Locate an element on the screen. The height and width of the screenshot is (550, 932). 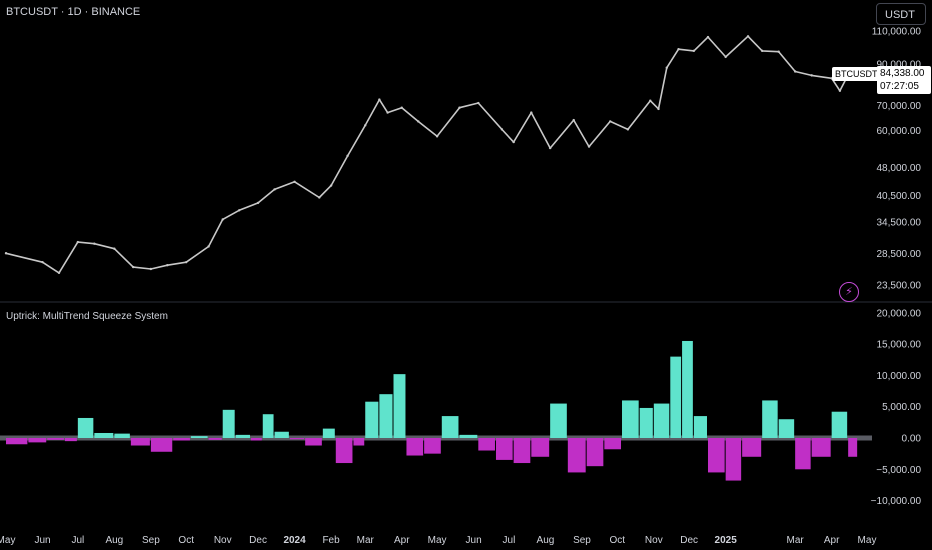
price-tick-label: 48,000.00 is located at coordinates (899, 168).